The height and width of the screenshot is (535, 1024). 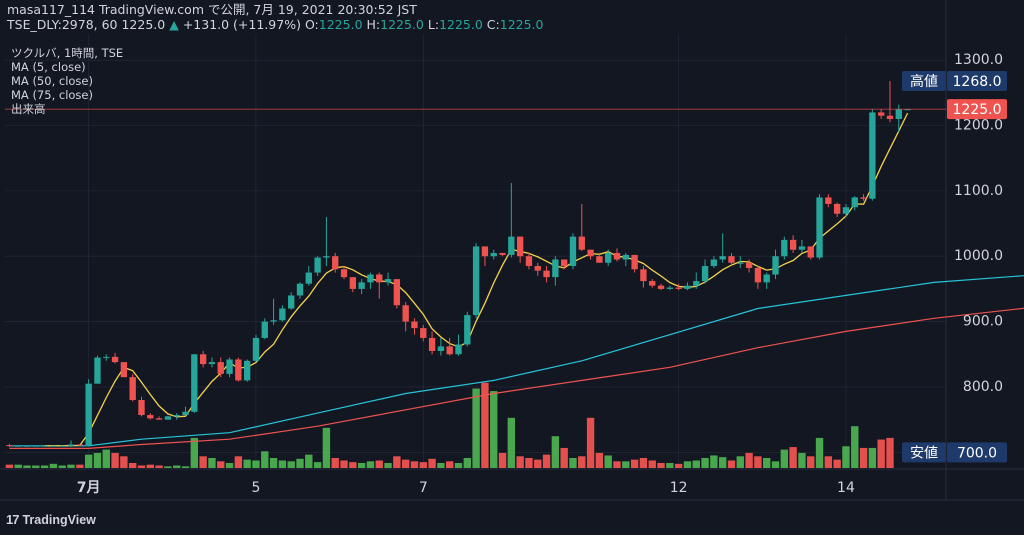 I want to click on close-value: 1225.0, so click(x=521, y=24).